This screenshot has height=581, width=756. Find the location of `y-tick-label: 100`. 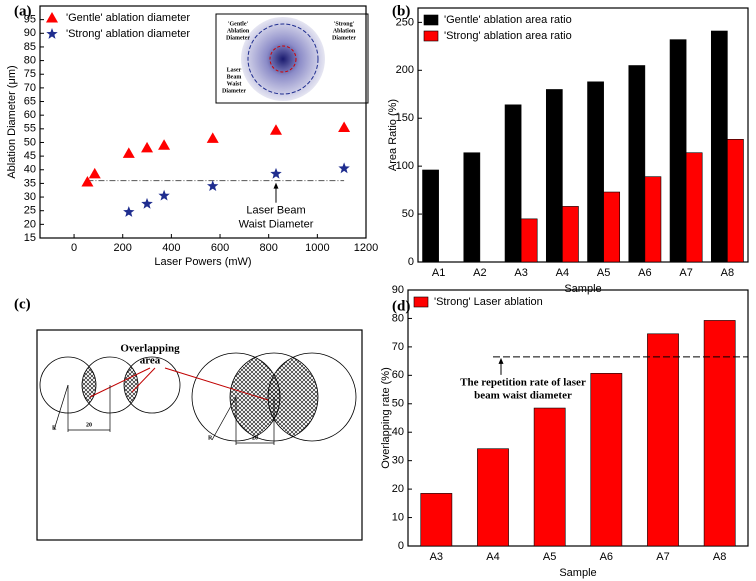

y-tick-label: 100 is located at coordinates (405, 166).